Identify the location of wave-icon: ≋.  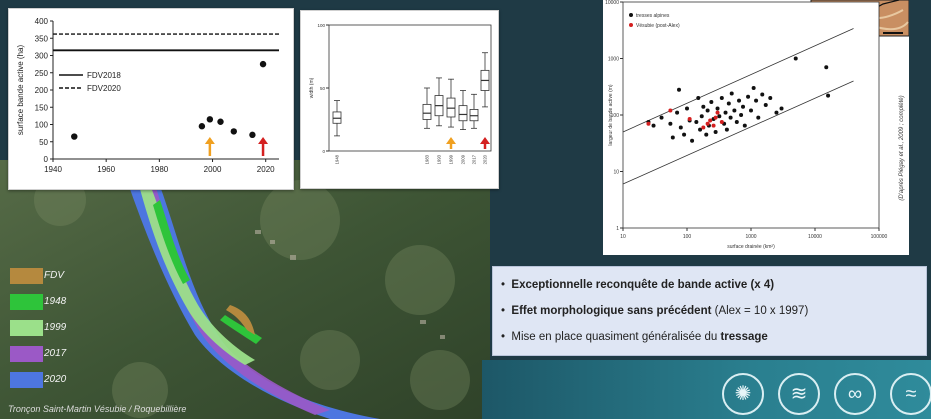
(799, 394).